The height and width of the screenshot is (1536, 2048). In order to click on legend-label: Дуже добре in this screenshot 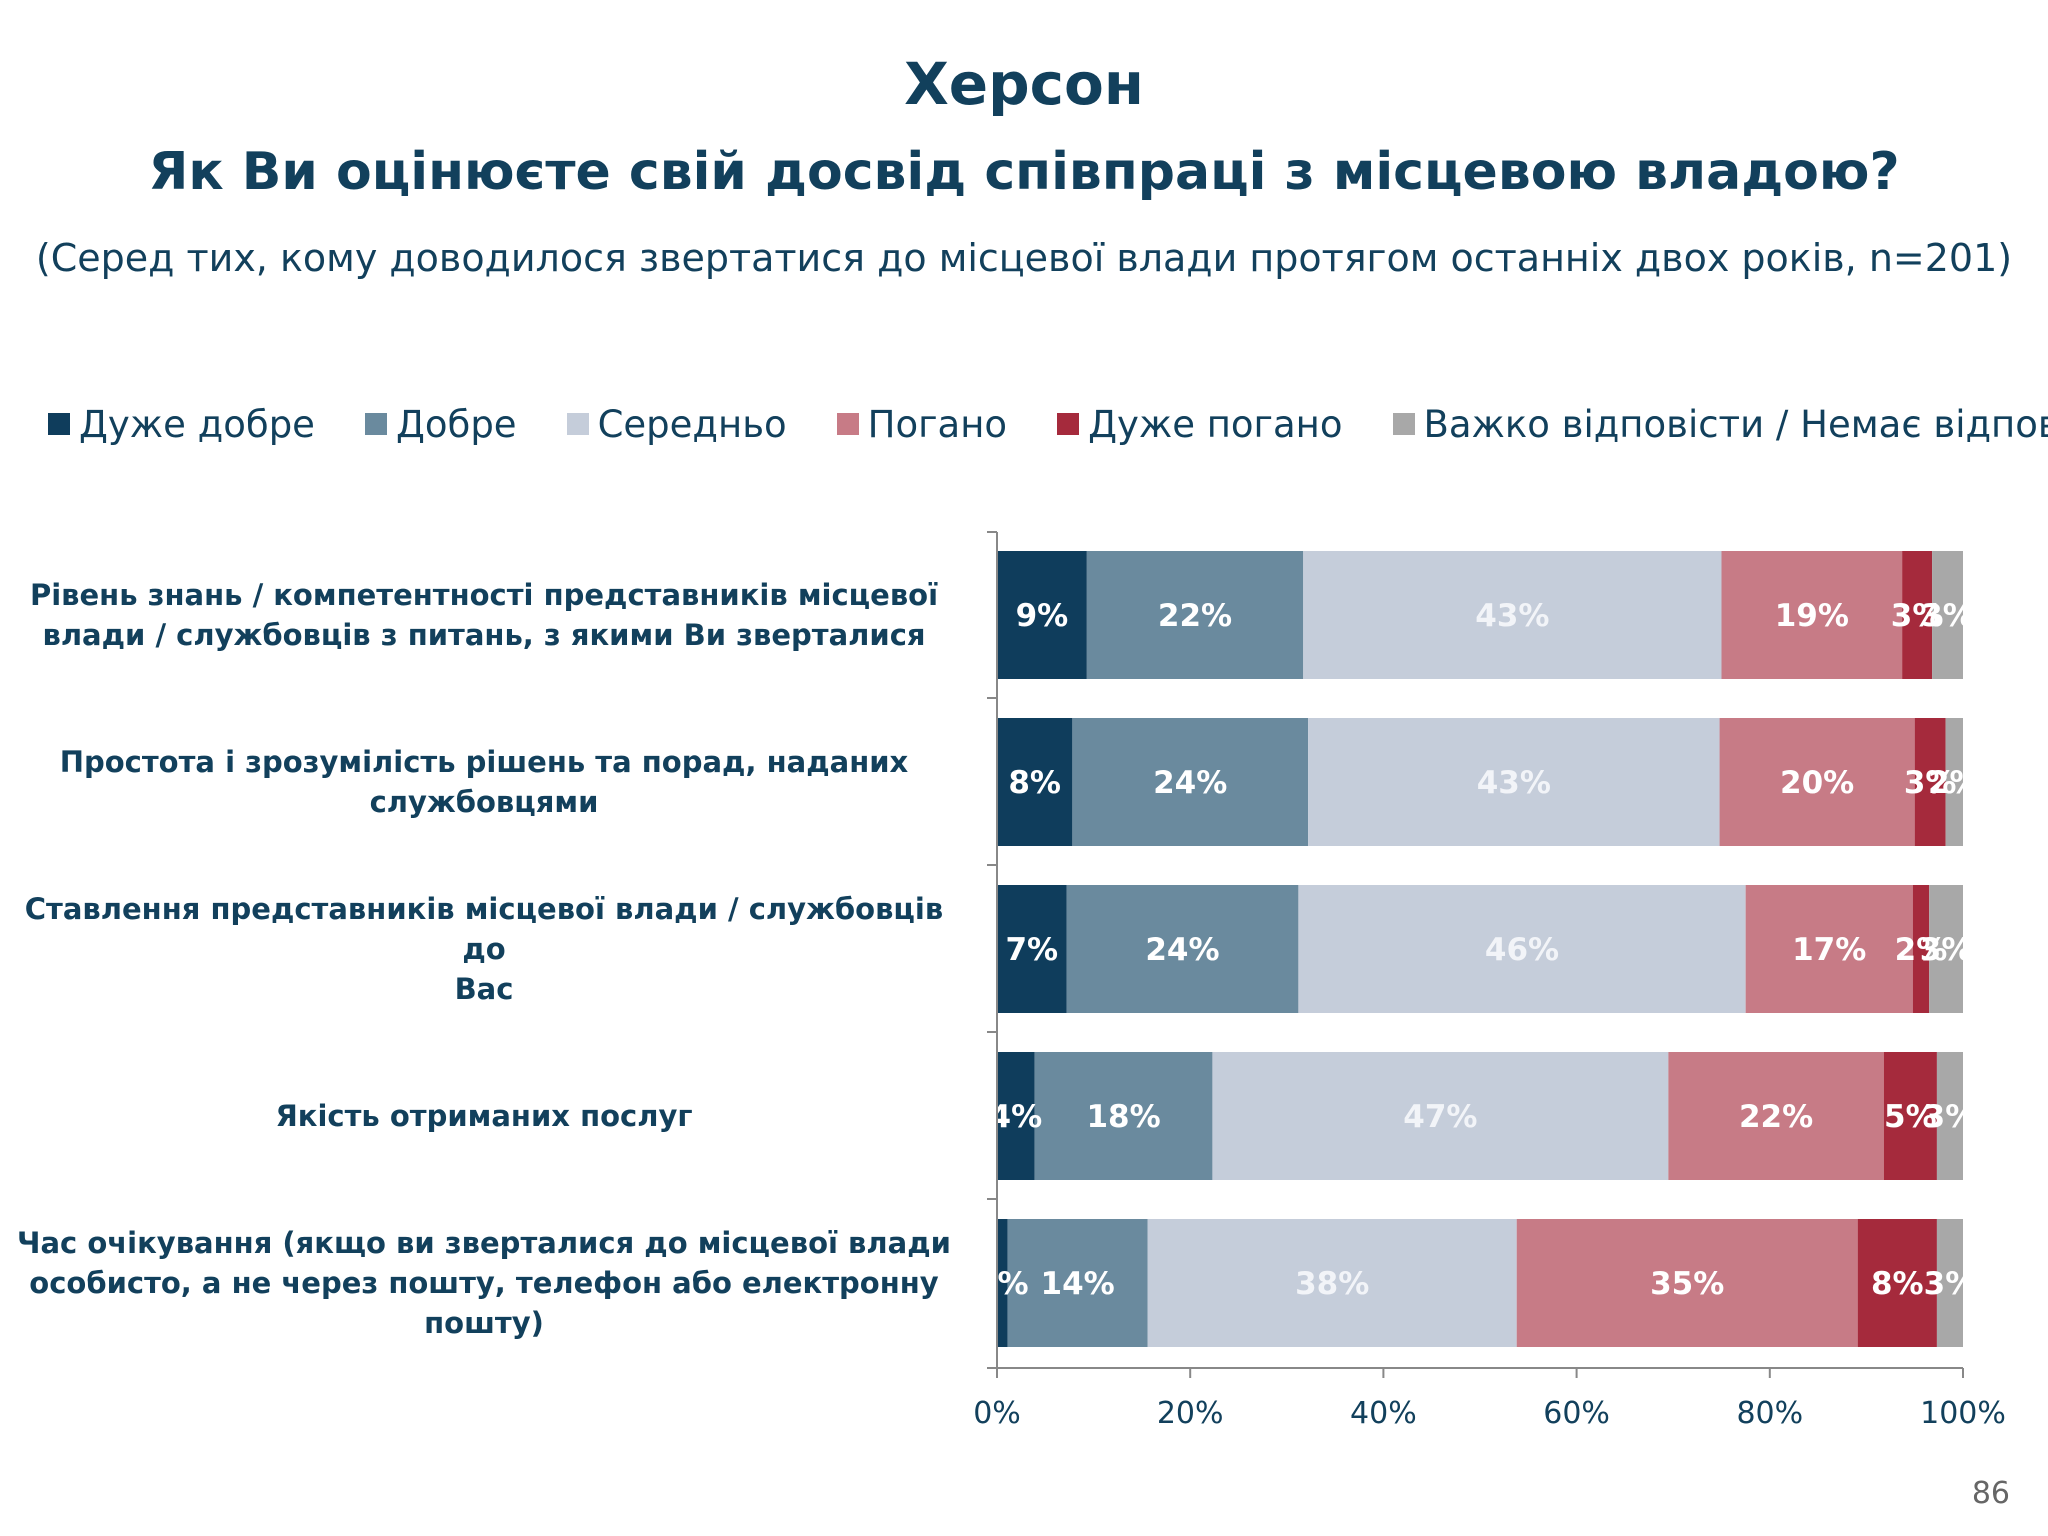, I will do `click(197, 424)`.